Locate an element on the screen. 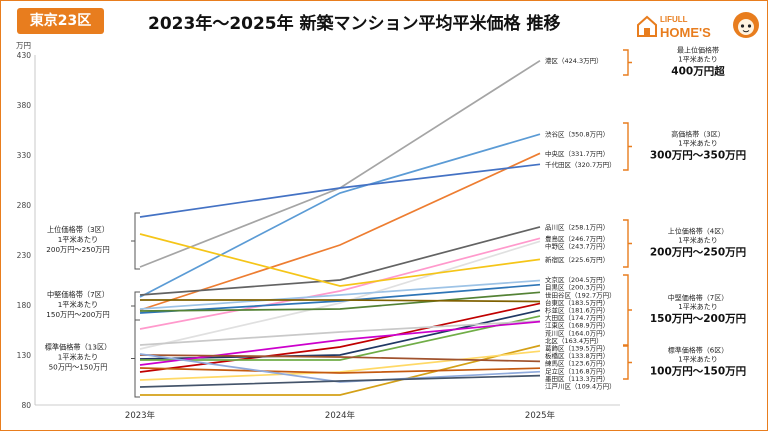  x-tick-label: 2023年 is located at coordinates (140, 415).